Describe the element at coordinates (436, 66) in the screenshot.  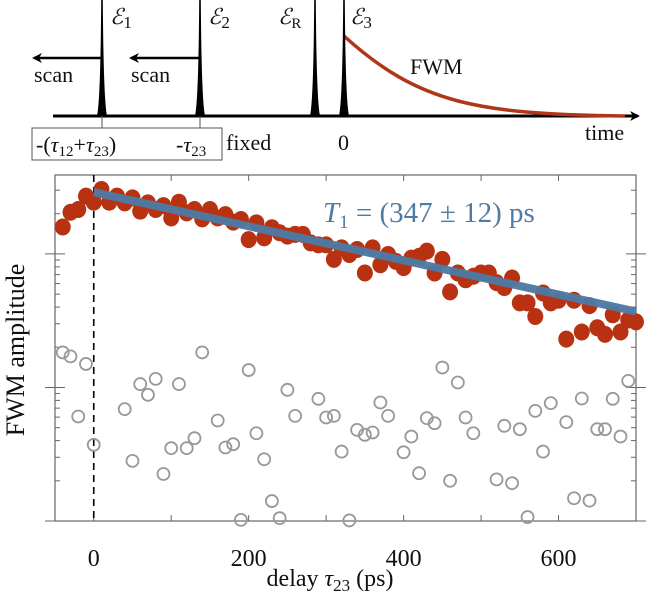
I see `fwm-label: FWM` at that location.